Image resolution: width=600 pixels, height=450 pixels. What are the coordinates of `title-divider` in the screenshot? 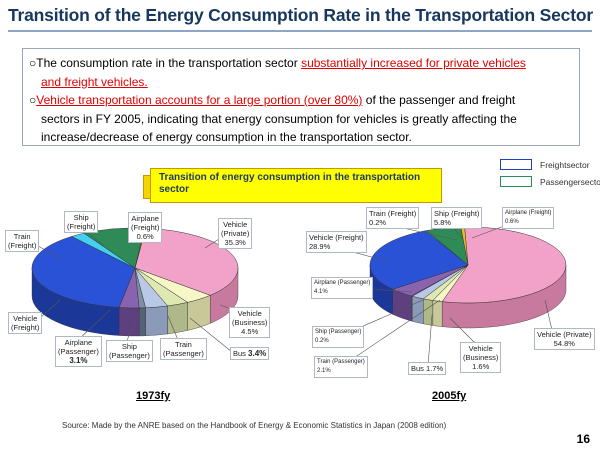 It's located at (300, 31).